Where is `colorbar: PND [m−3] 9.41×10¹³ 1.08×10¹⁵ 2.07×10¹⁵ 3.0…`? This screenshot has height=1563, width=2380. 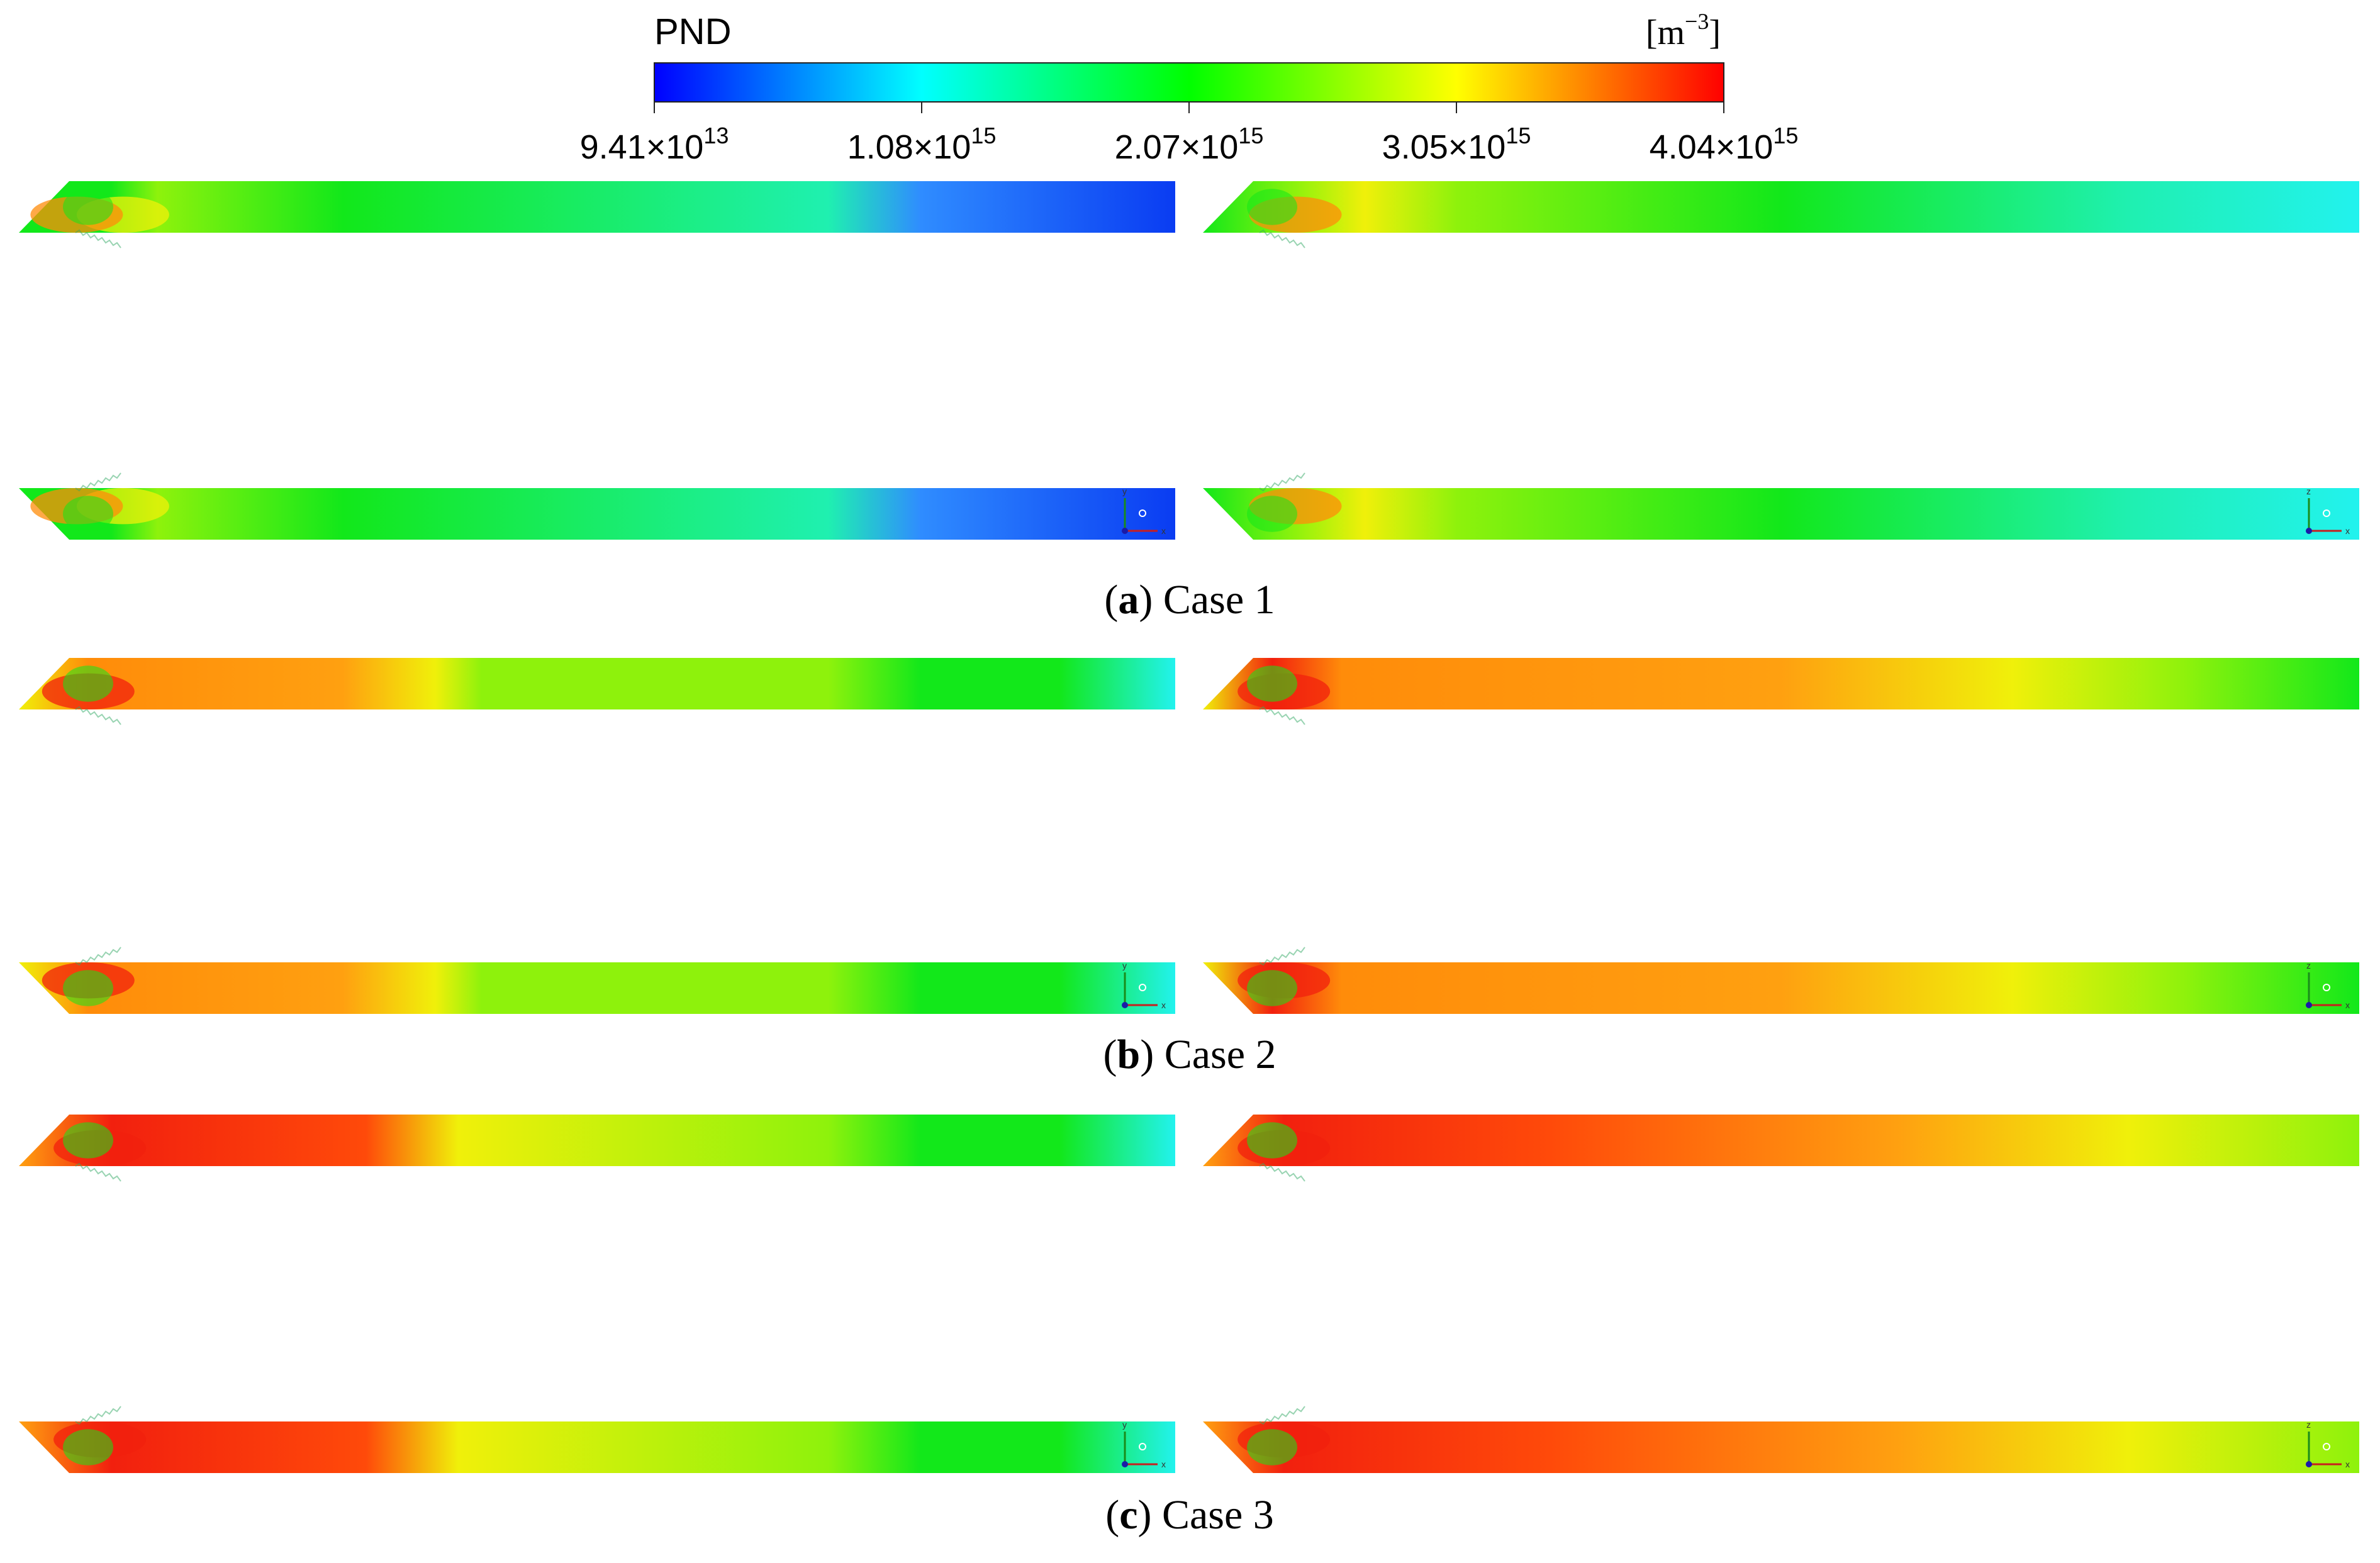
colorbar: PND [m−3] 9.41×10¹³ 1.08×10¹⁵ 2.07×10¹⁵ 3.0… is located at coordinates (1189, 87).